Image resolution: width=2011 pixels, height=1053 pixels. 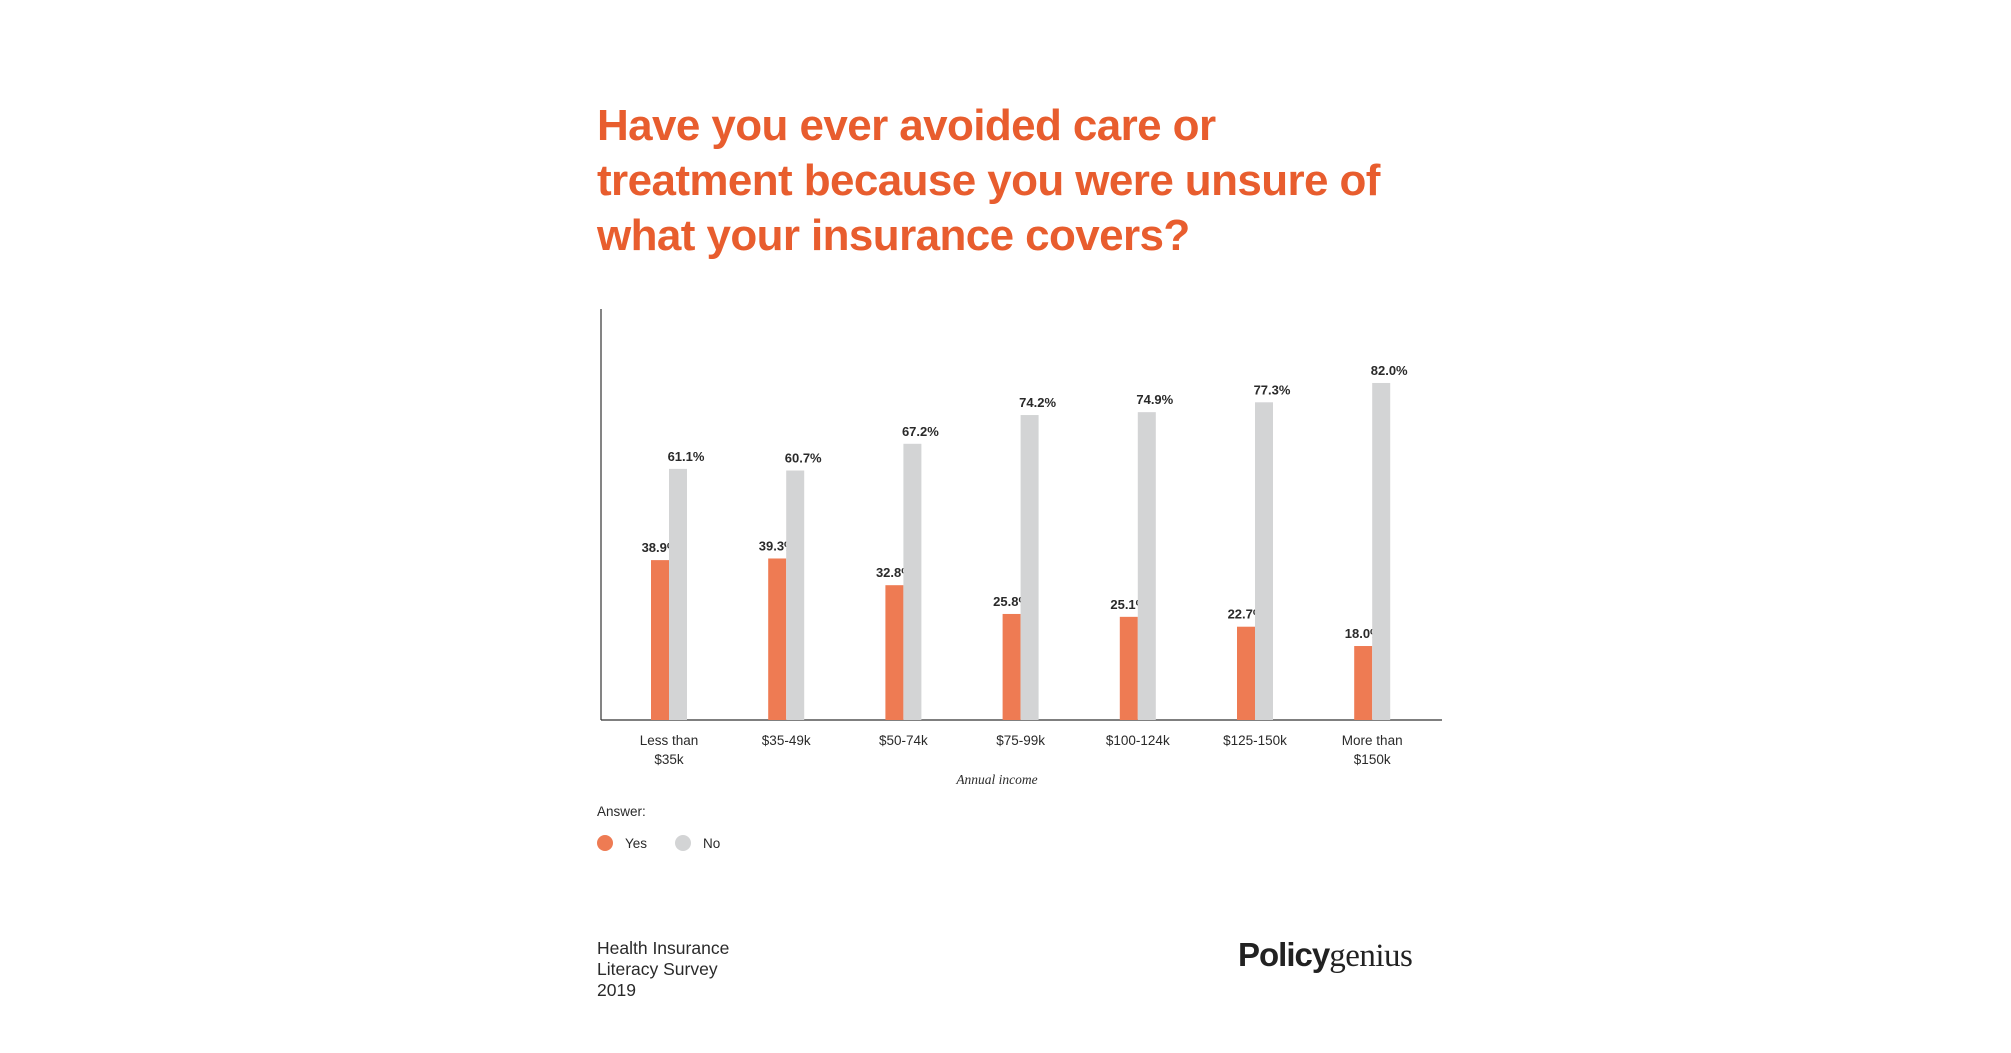 What do you see at coordinates (1272, 389) in the screenshot?
I see `data-label: 77.3%` at bounding box center [1272, 389].